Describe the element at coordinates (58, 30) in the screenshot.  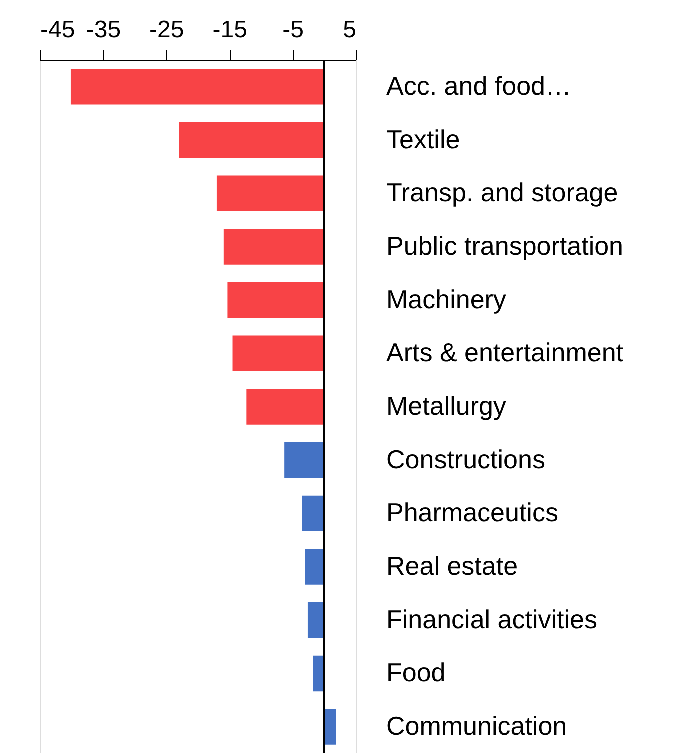
I see `x-tick-label: -45` at that location.